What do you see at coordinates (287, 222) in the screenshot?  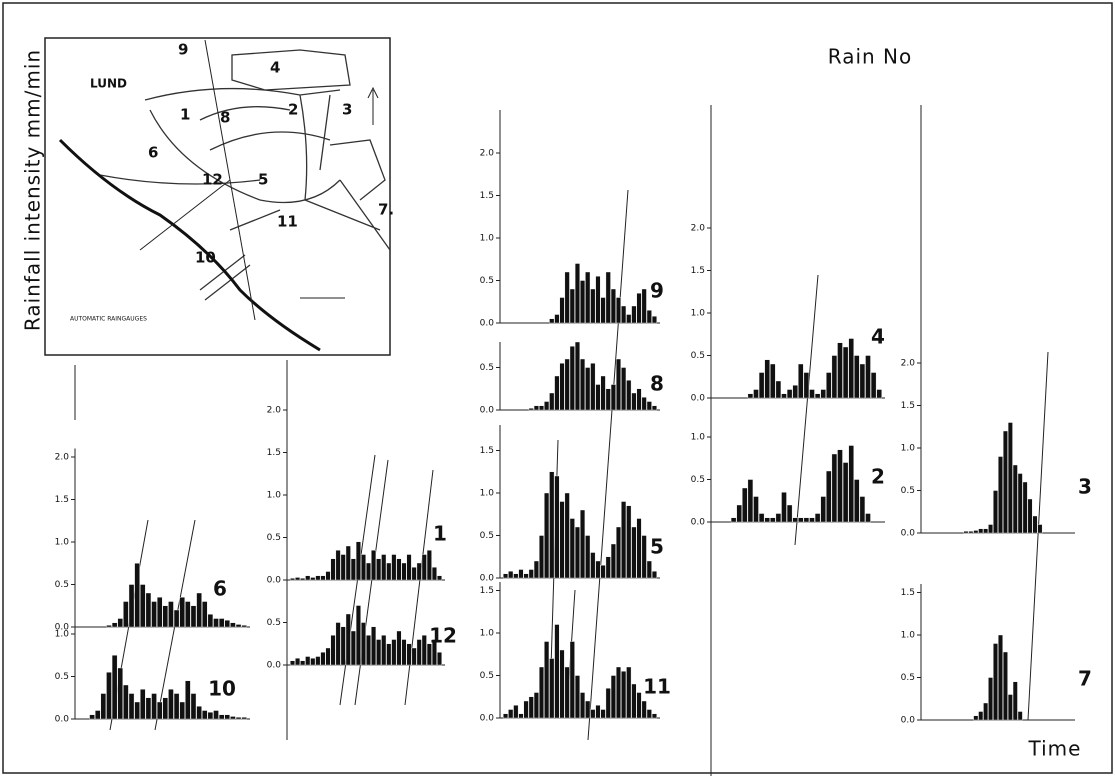 I see `gauge-label: 11` at bounding box center [287, 222].